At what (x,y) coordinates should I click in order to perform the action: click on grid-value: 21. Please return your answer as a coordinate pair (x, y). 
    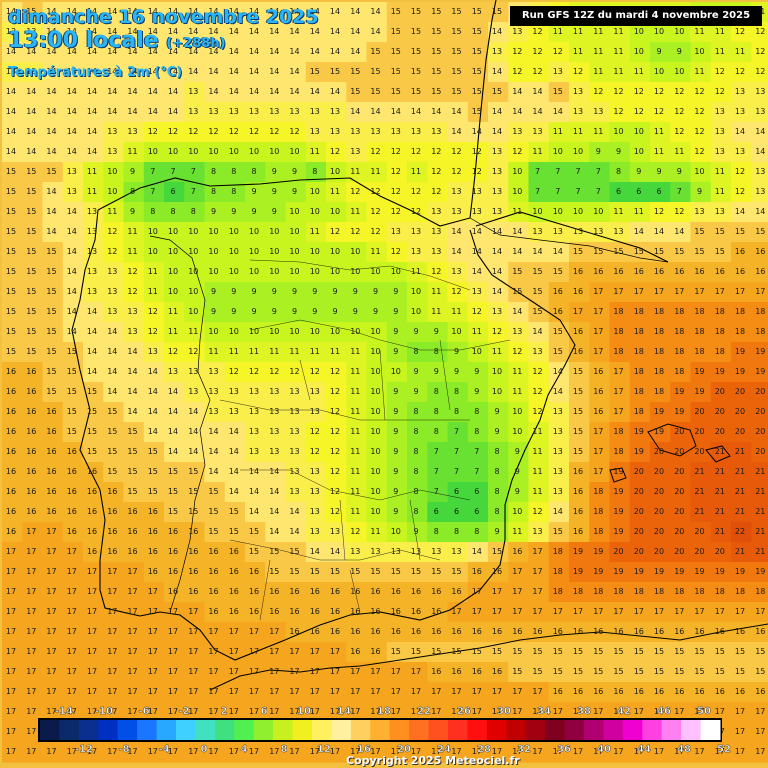
    Looking at the image, I should click on (720, 491).